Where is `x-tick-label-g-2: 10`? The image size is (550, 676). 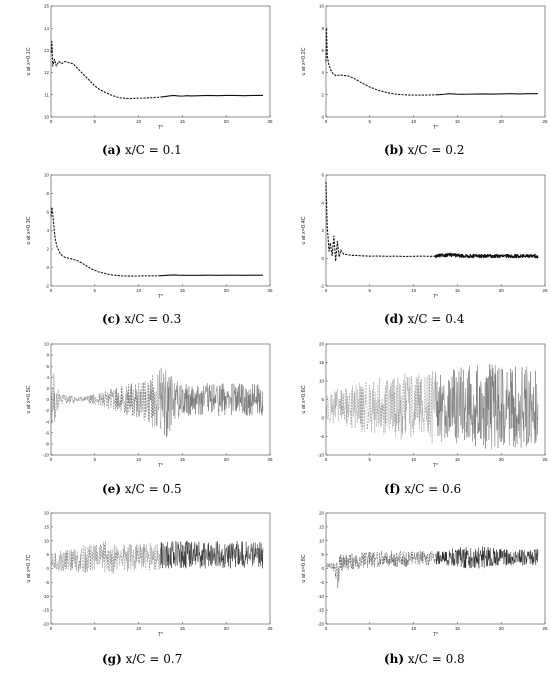
x-tick-label-g-2: 10 is located at coordinates (139, 628).